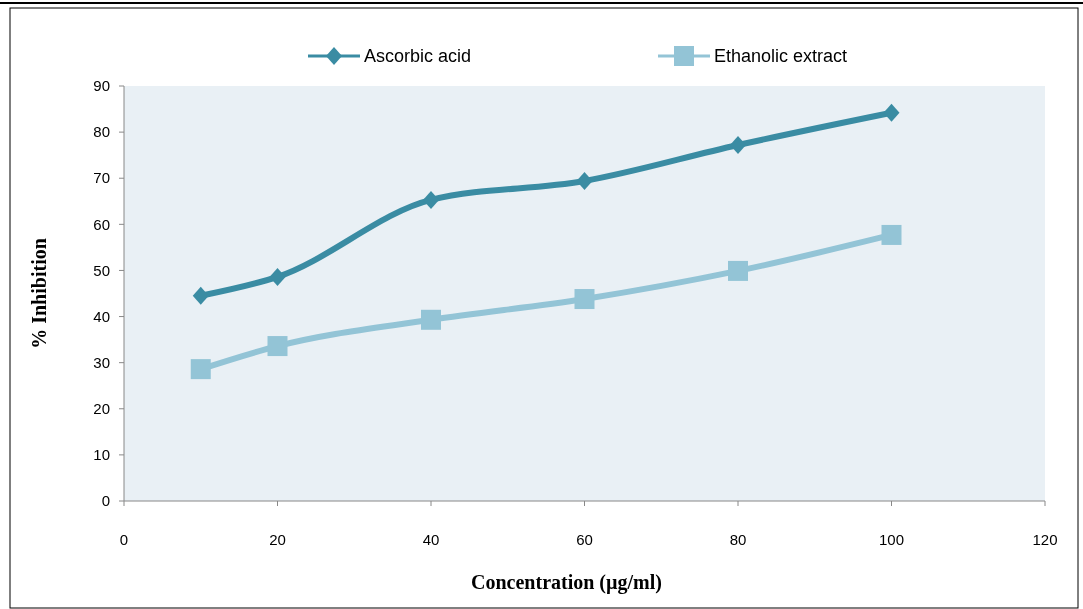 Image resolution: width=1083 pixels, height=609 pixels. I want to click on y-tick-label: 50, so click(101, 270).